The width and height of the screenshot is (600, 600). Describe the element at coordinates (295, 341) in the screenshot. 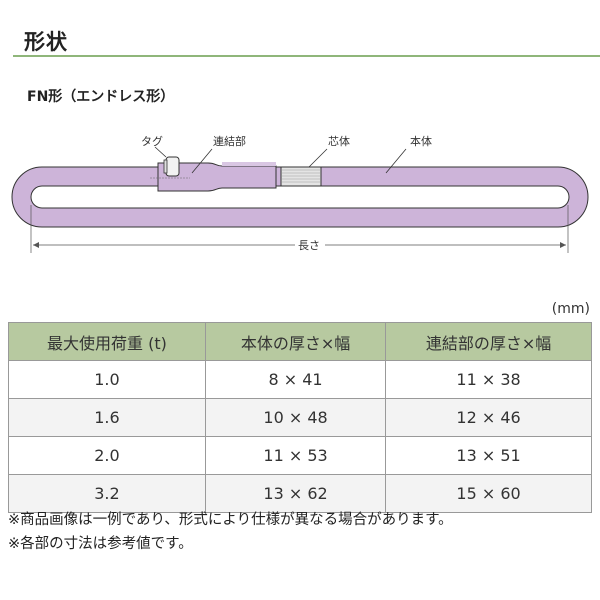

I see `header-body-size: 本体の厚さ×幅` at that location.